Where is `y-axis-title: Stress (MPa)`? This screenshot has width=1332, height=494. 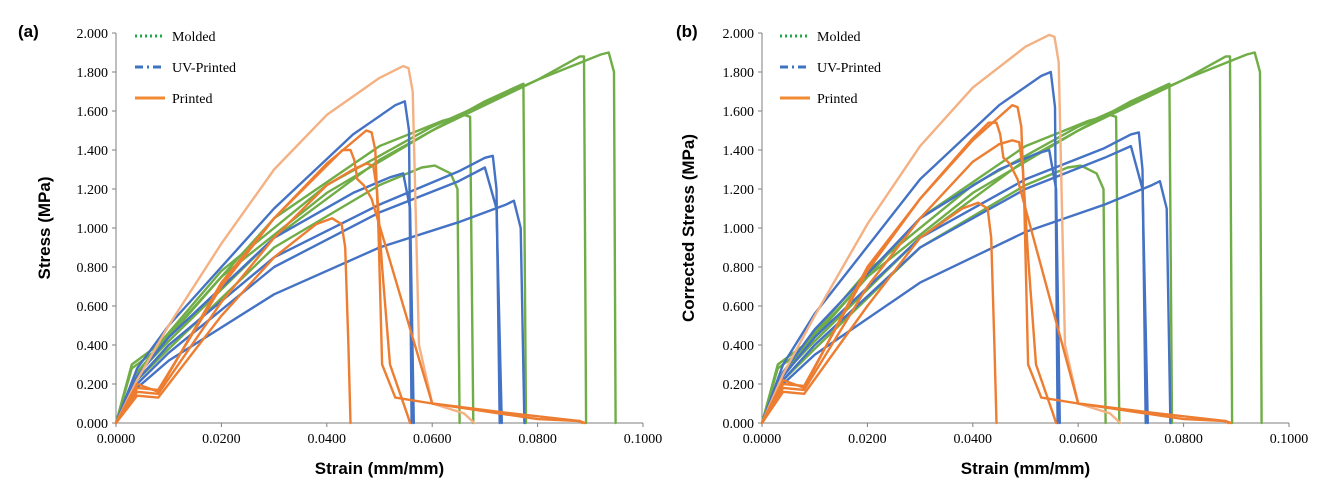 y-axis-title: Stress (MPa) is located at coordinates (44, 228).